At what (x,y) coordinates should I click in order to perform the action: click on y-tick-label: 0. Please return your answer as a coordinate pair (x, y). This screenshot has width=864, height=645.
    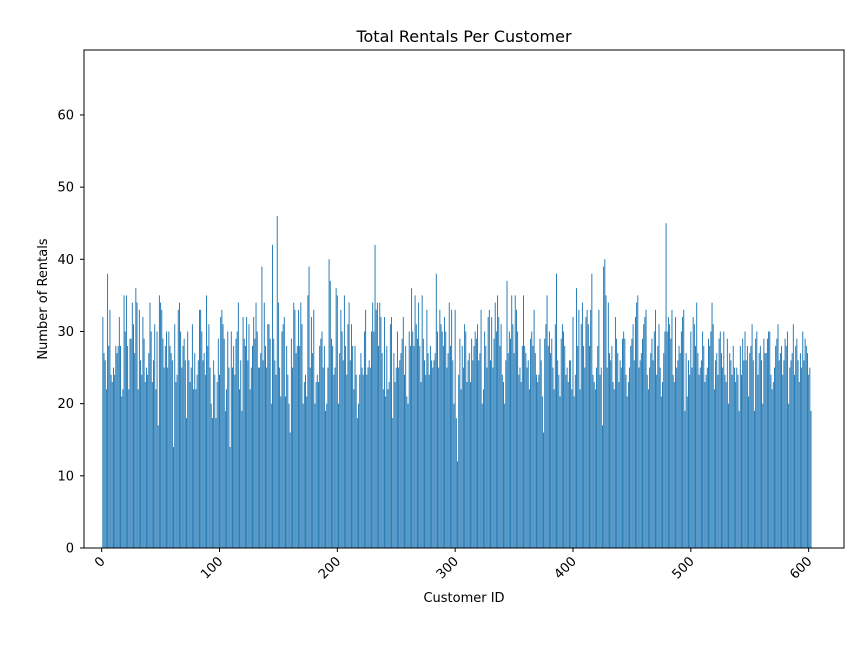
    Looking at the image, I should click on (70, 549).